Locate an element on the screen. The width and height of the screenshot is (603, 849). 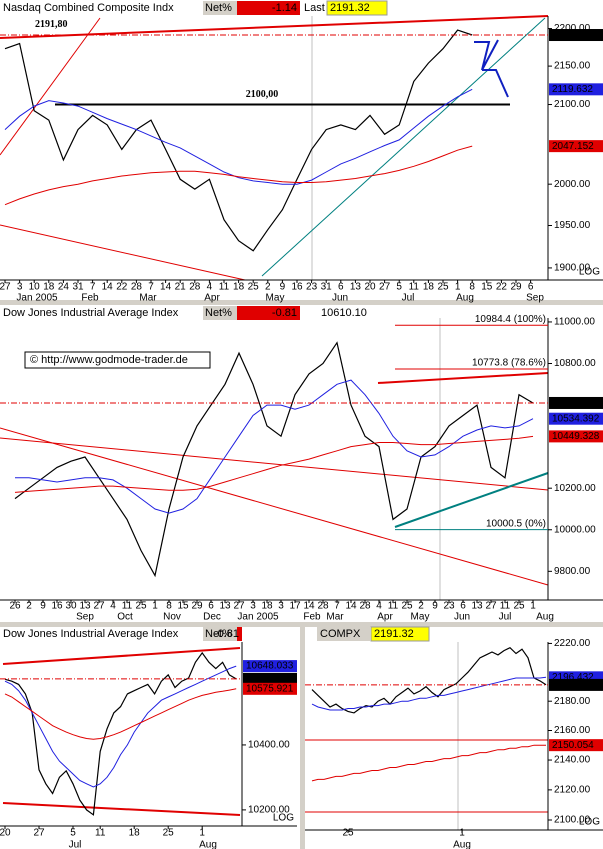
header-net: -0.81 is located at coordinates (226, 634).